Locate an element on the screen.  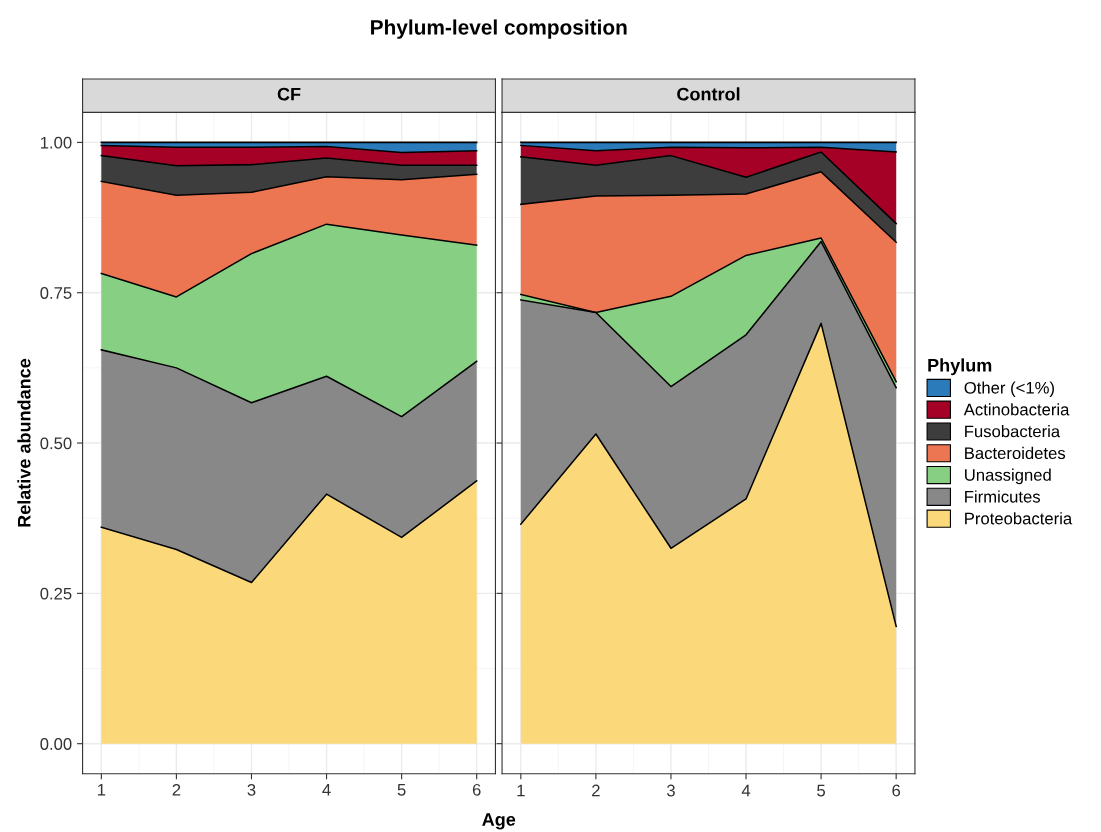
x-axis-title: Age is located at coordinates (499, 821).